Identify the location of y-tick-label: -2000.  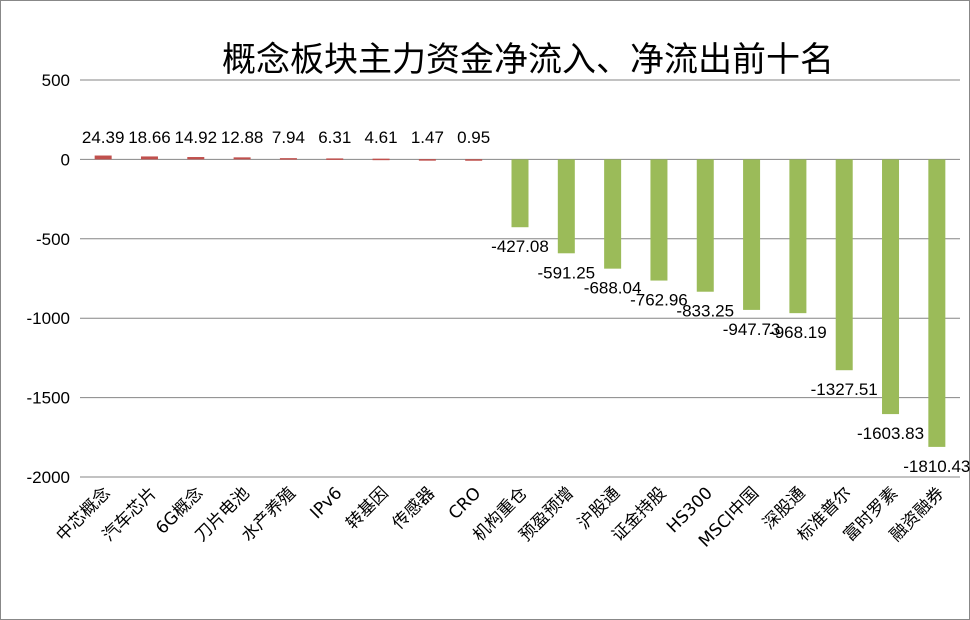
(48, 477).